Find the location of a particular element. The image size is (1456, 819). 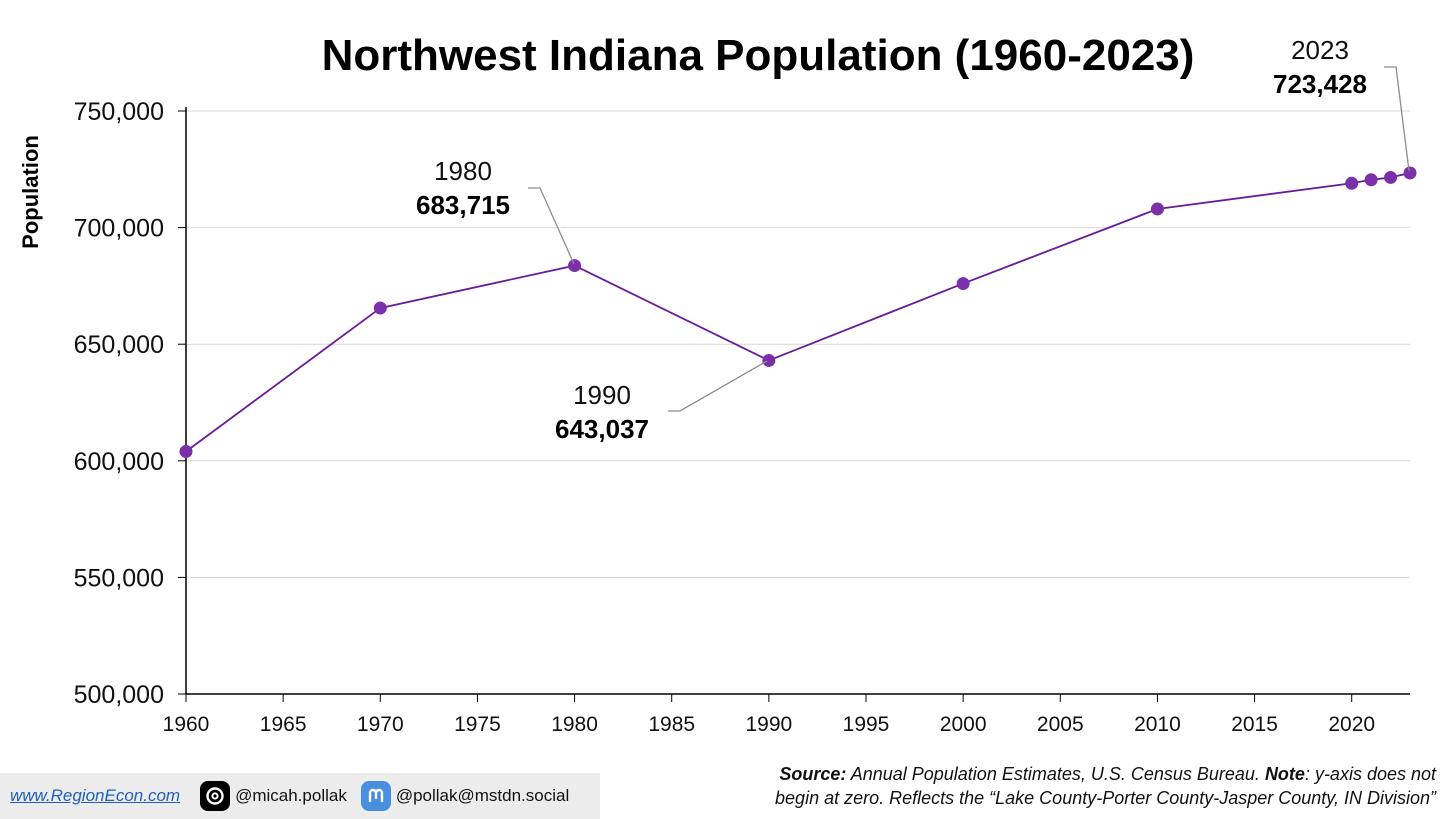

y-tick-label: 700,000 is located at coordinates (119, 229).